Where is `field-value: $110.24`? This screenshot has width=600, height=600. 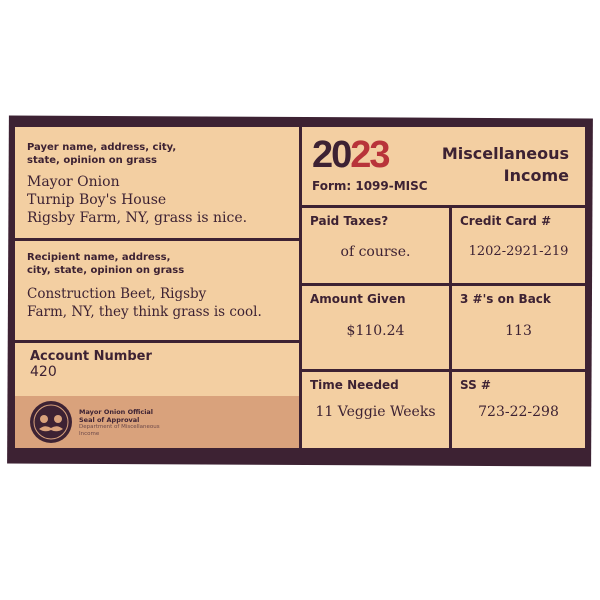
field-value: $110.24 is located at coordinates (375, 331).